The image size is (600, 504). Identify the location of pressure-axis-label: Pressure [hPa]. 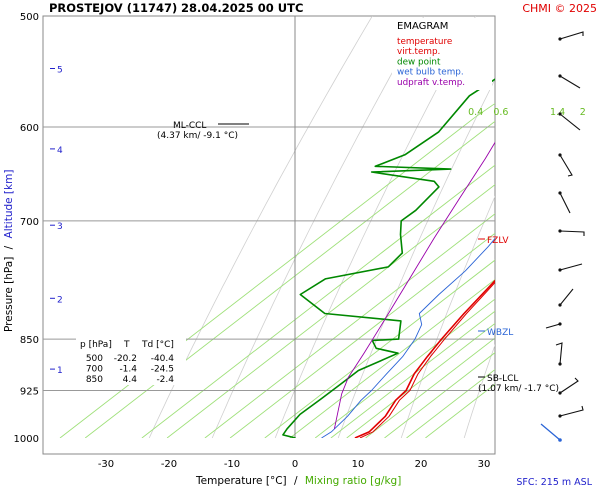
(9, 294).